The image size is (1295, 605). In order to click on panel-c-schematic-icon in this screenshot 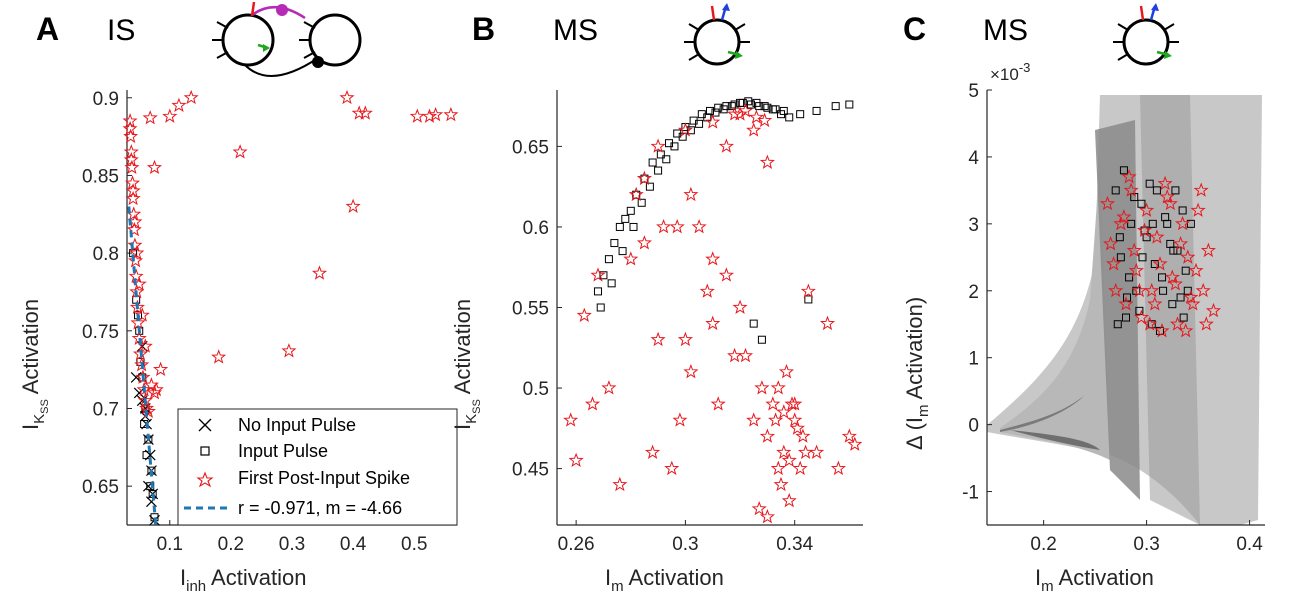, I will do `click(1146, 34)`.